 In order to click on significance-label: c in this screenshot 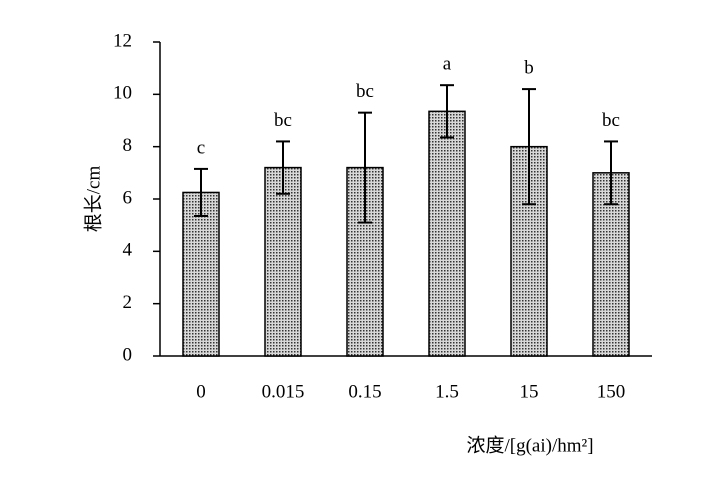, I will do `click(201, 147)`.